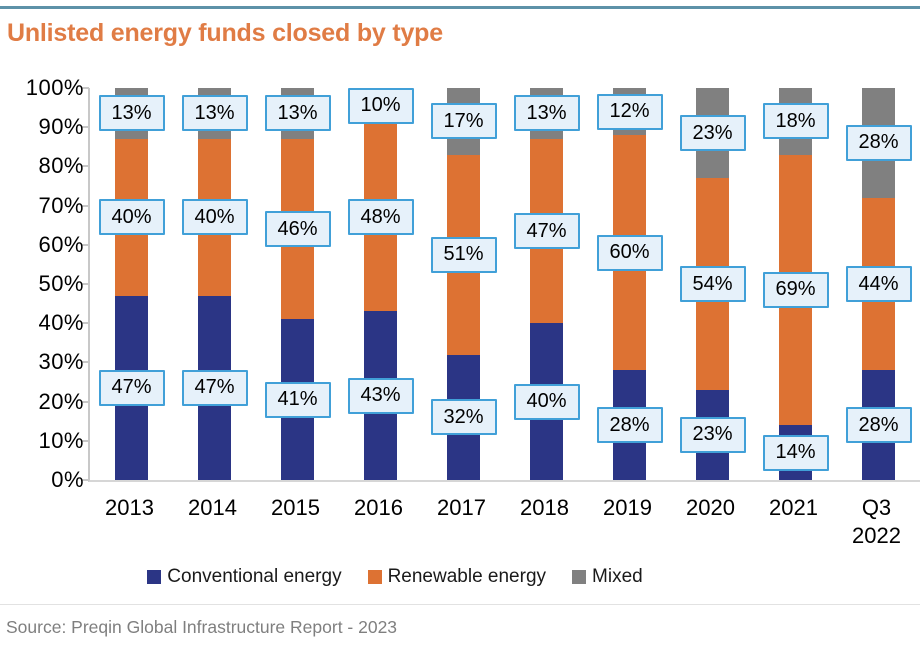 The height and width of the screenshot is (652, 920). Describe the element at coordinates (463, 417) in the screenshot. I see `data-label-2017-conventional-energy: 32%` at that location.